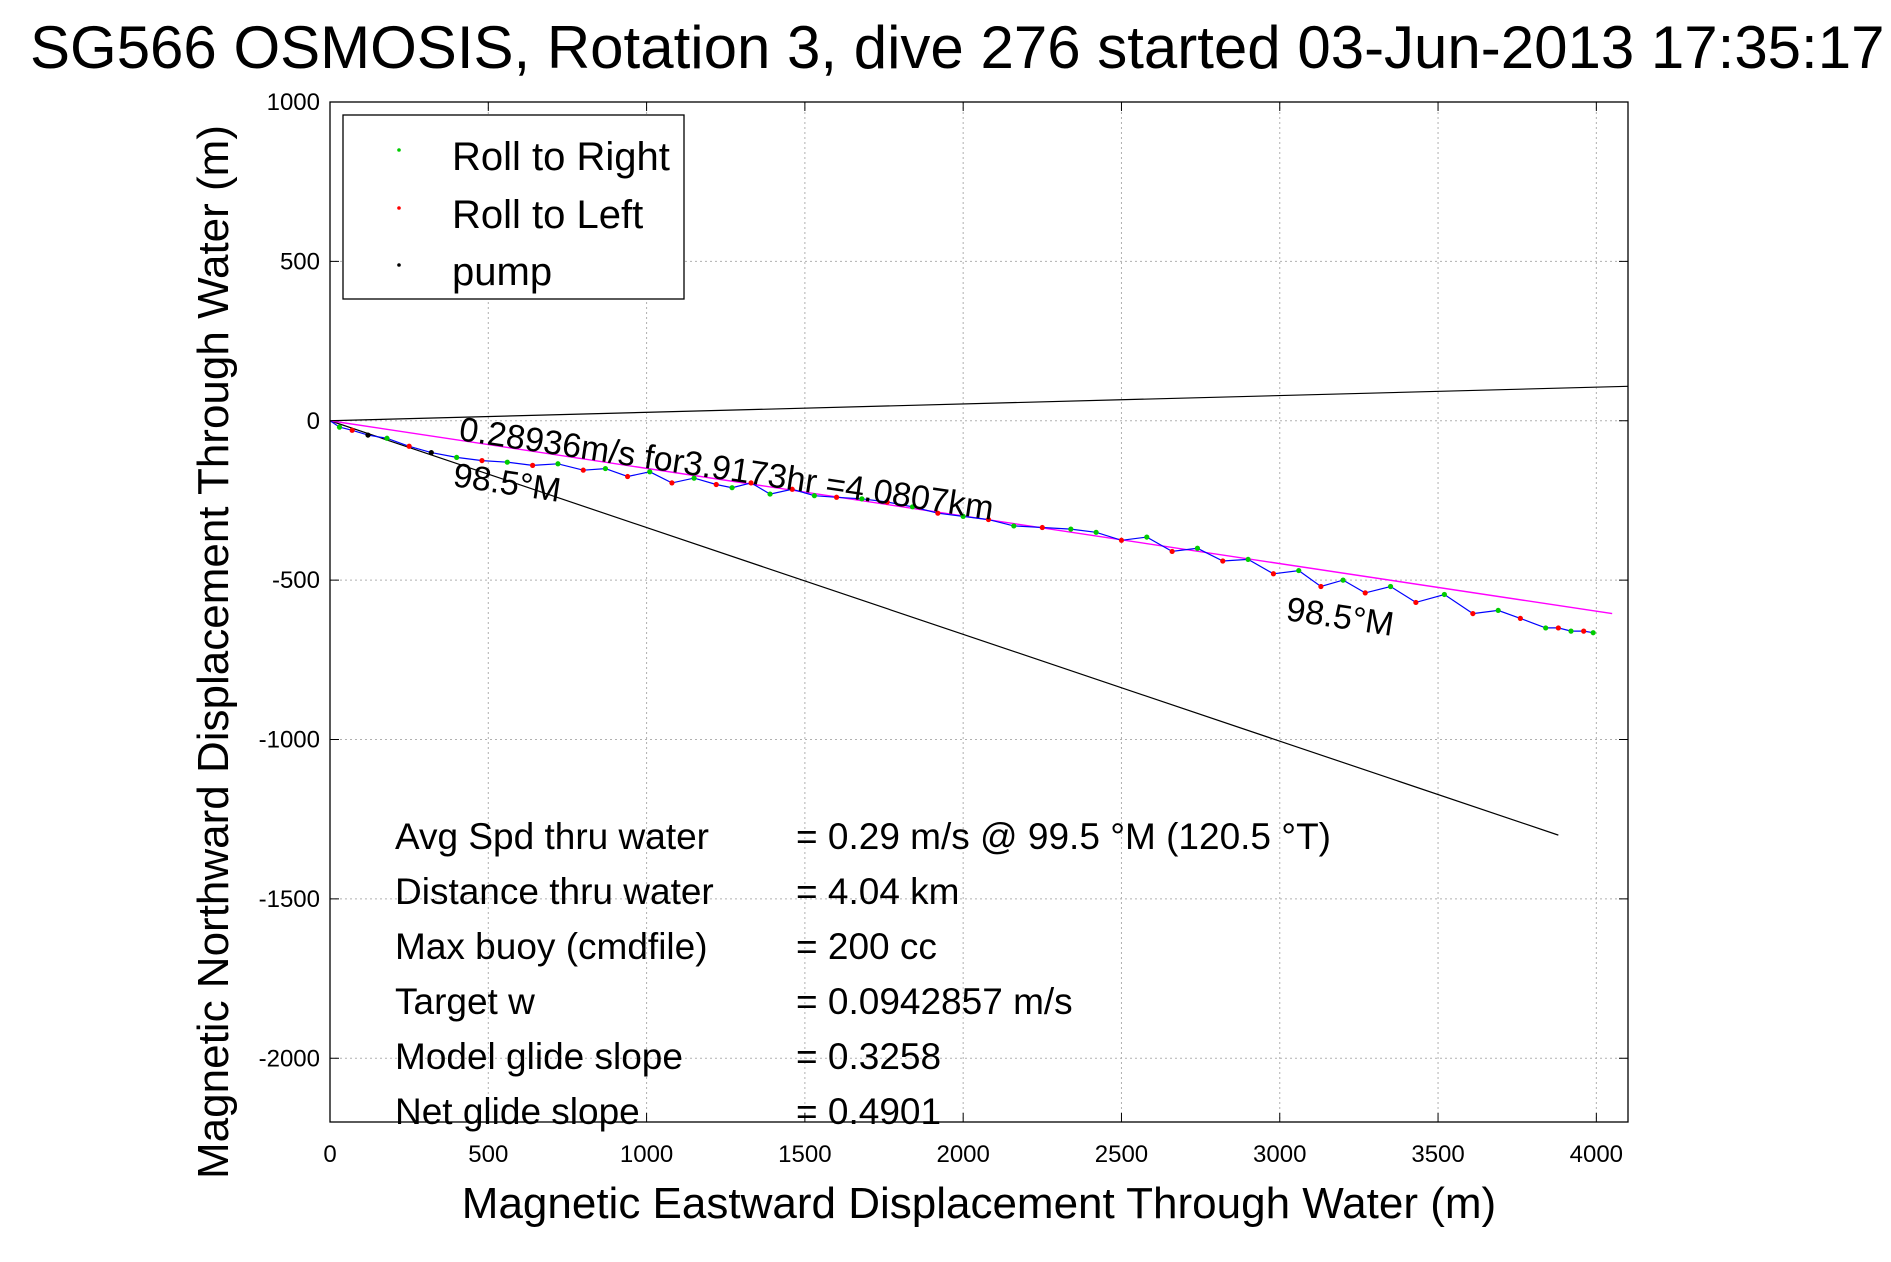 This screenshot has height=1262, width=1891. Describe the element at coordinates (646, 1154) in the screenshot. I see `x-tick-label: 1000` at that location.